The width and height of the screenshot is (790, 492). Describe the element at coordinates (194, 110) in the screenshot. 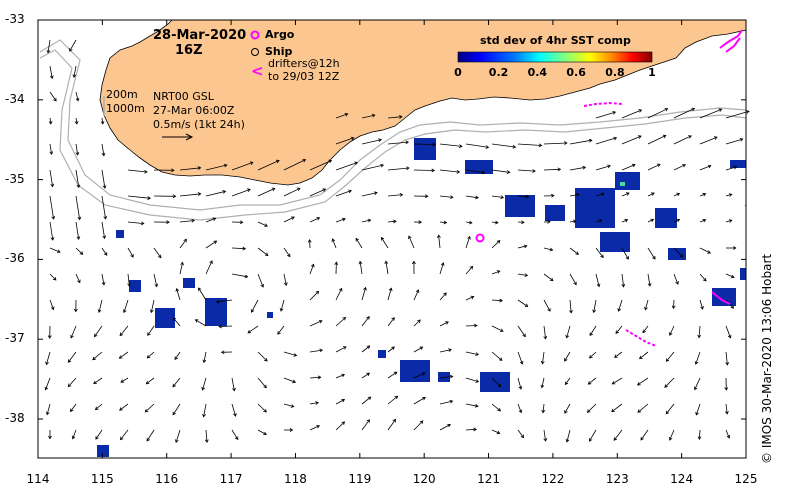

I see `product-time: 27-Mar 06:00Z` at that location.